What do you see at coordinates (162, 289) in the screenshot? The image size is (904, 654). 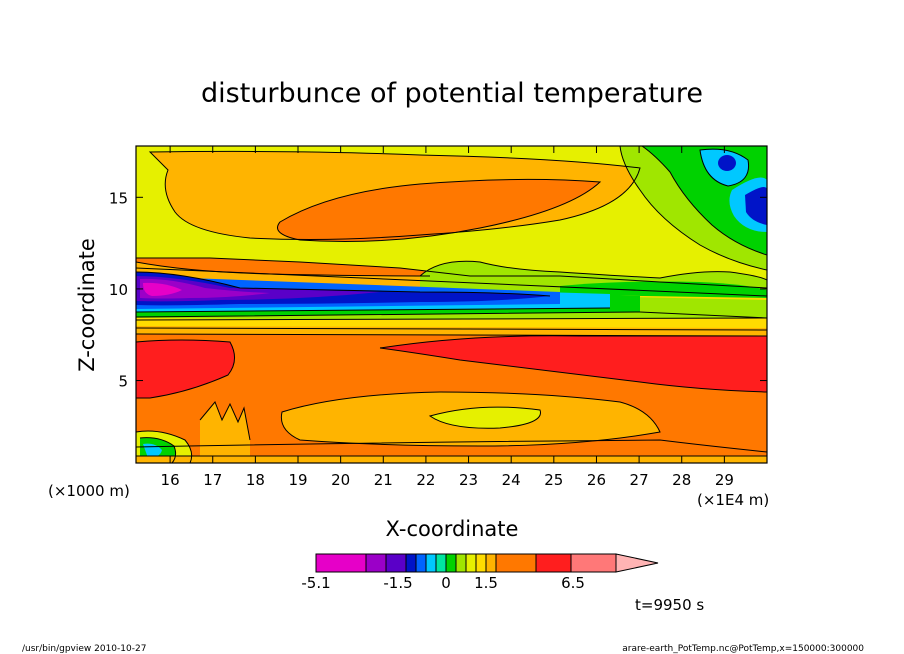 I see `field-band-magenta` at bounding box center [162, 289].